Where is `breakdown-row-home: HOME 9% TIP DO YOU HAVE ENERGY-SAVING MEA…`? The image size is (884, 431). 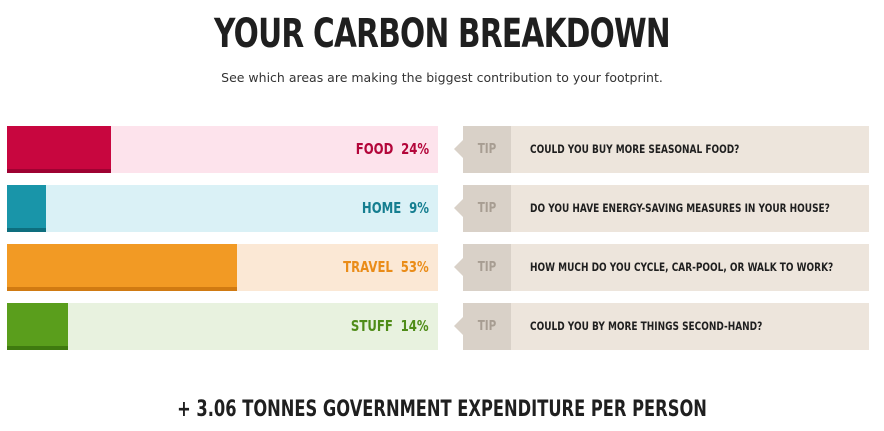
breakdown-row-home: HOME 9% TIP DO YOU HAVE ENERGY-SAVING MEA… is located at coordinates (438, 208).